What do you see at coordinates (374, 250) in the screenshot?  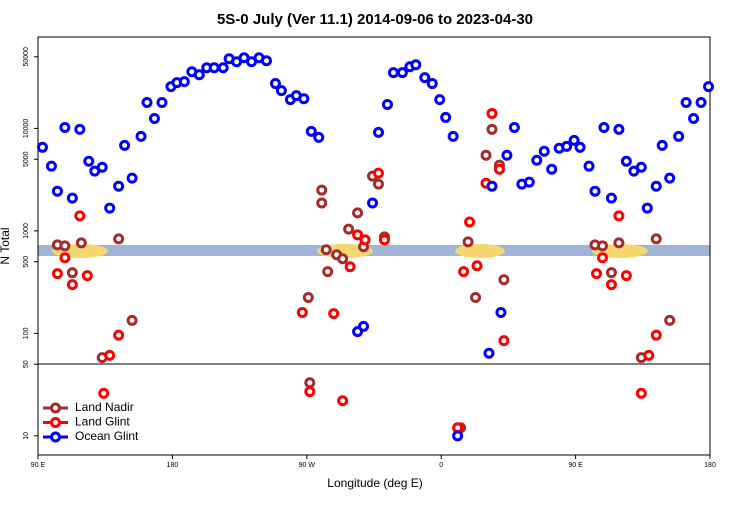 I see `band` at bounding box center [374, 250].